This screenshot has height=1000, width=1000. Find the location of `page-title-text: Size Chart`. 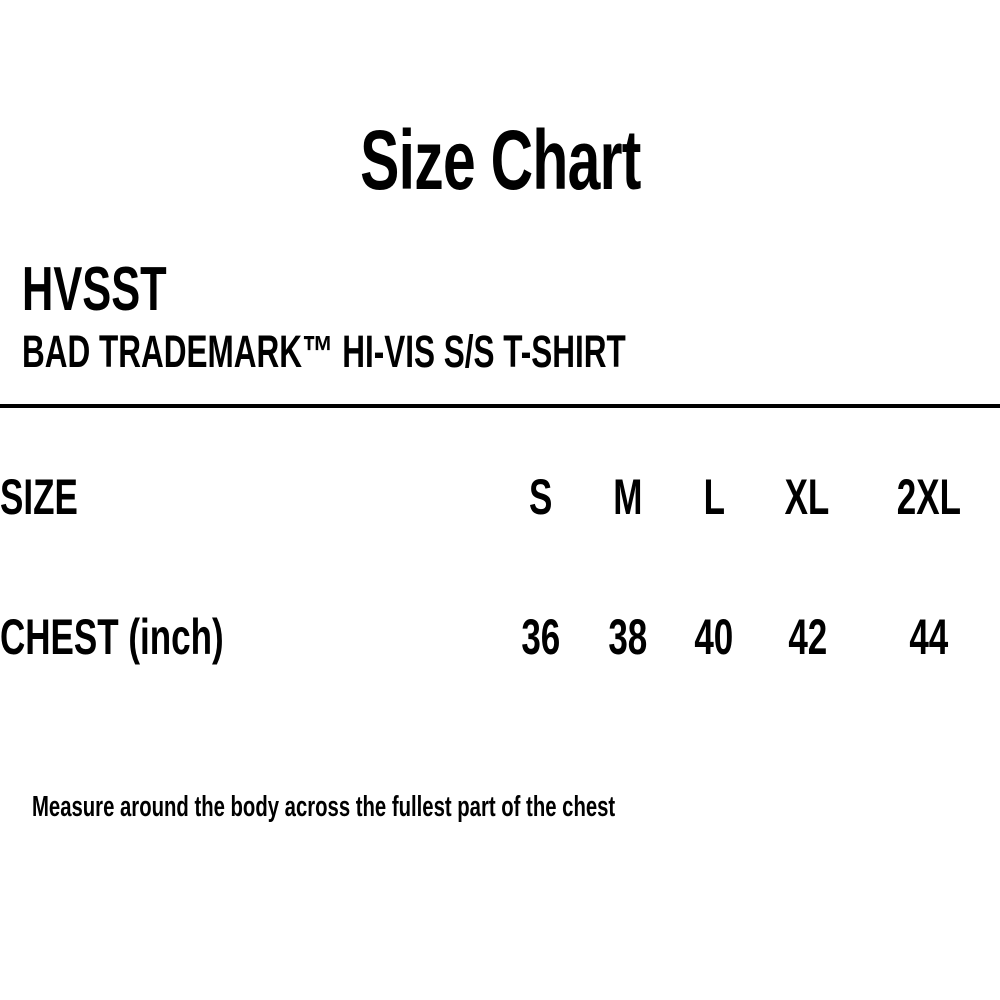

page-title-text: Size Chart is located at coordinates (500, 160).